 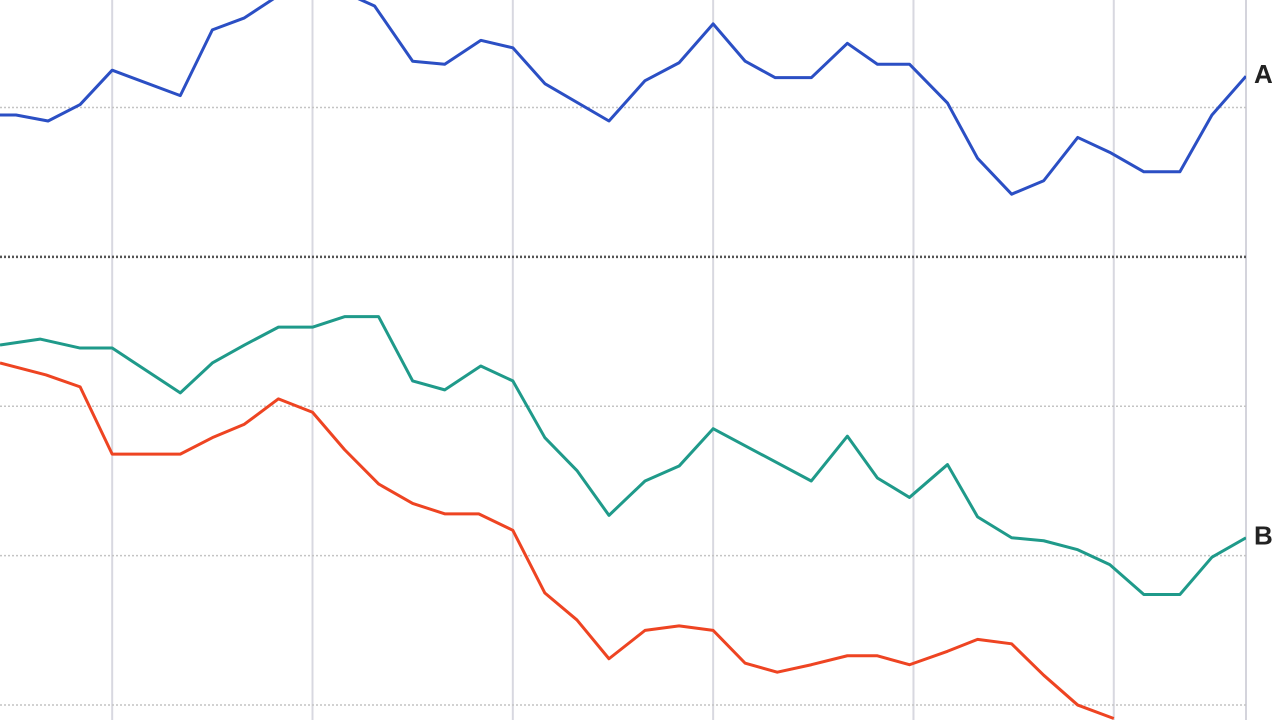 What do you see at coordinates (1263, 74) in the screenshot?
I see `series-label: A` at bounding box center [1263, 74].